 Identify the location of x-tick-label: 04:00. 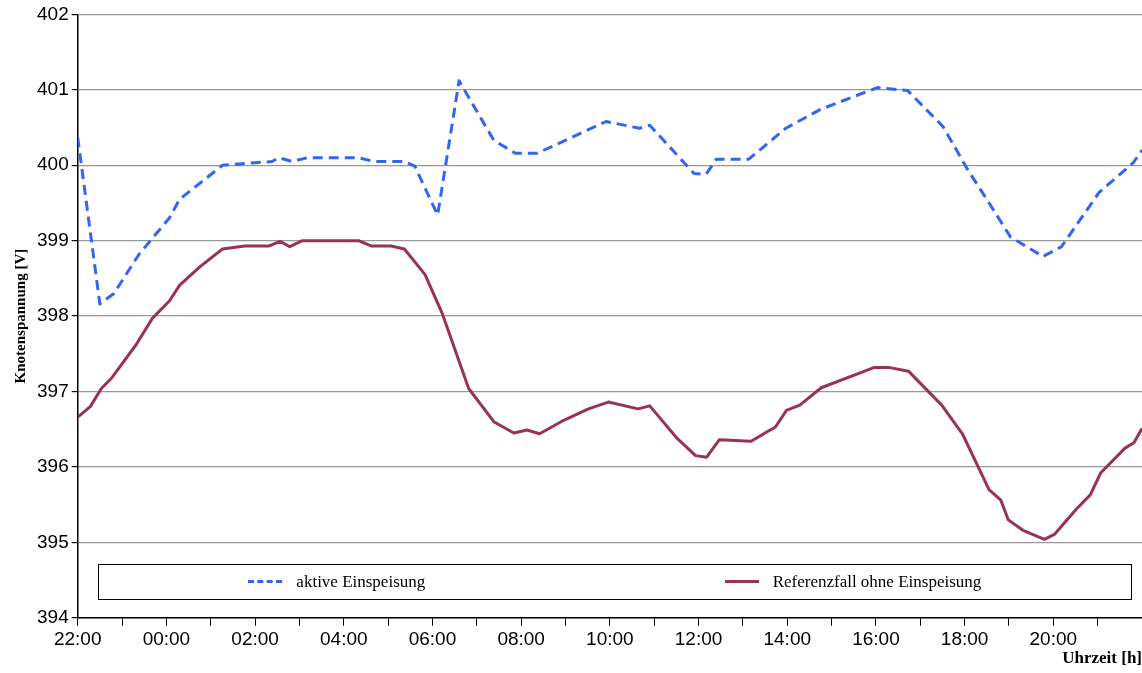
(344, 639).